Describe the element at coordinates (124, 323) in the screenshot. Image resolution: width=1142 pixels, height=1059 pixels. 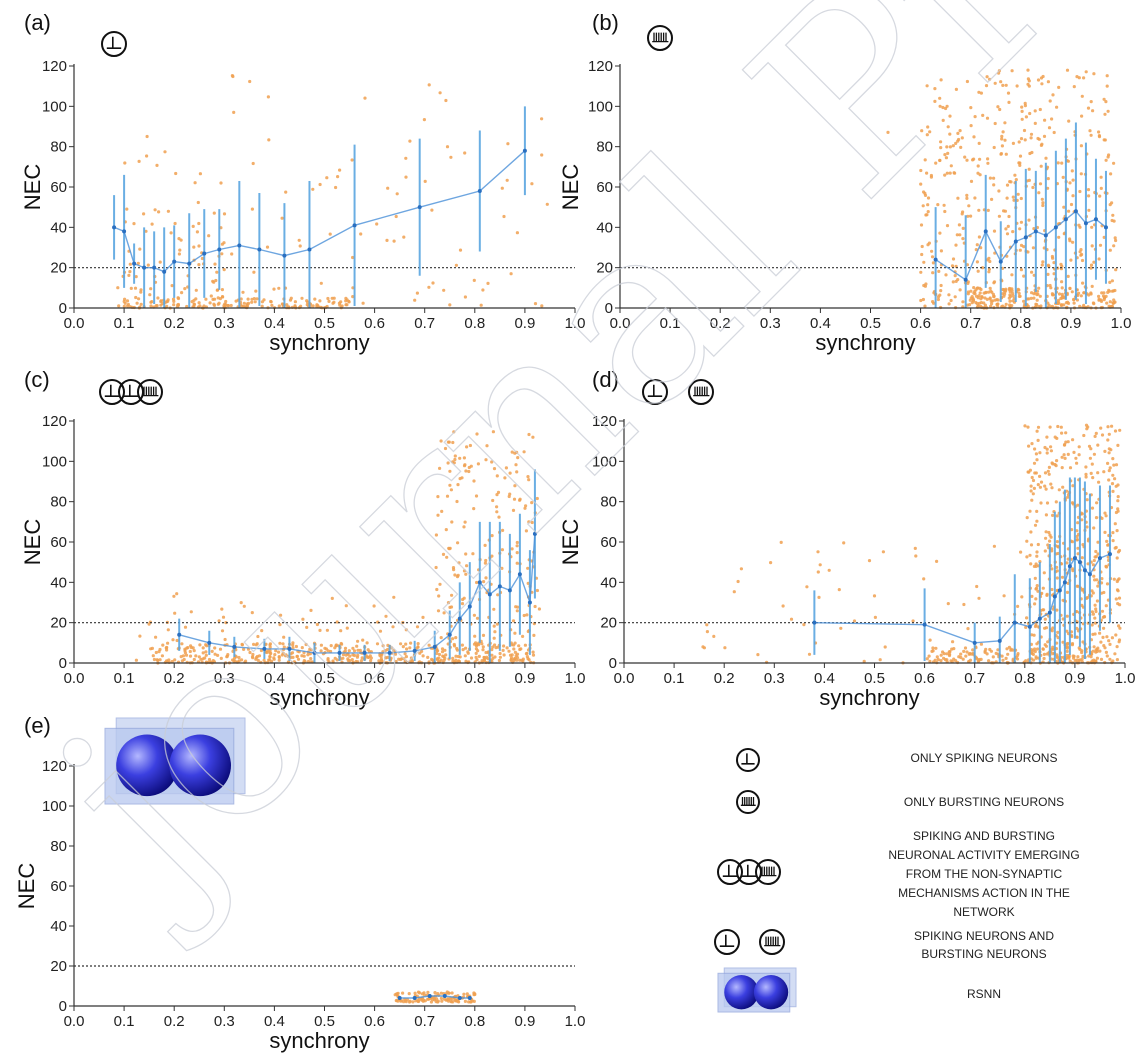
I see `x-tick-label: 0.1` at that location.